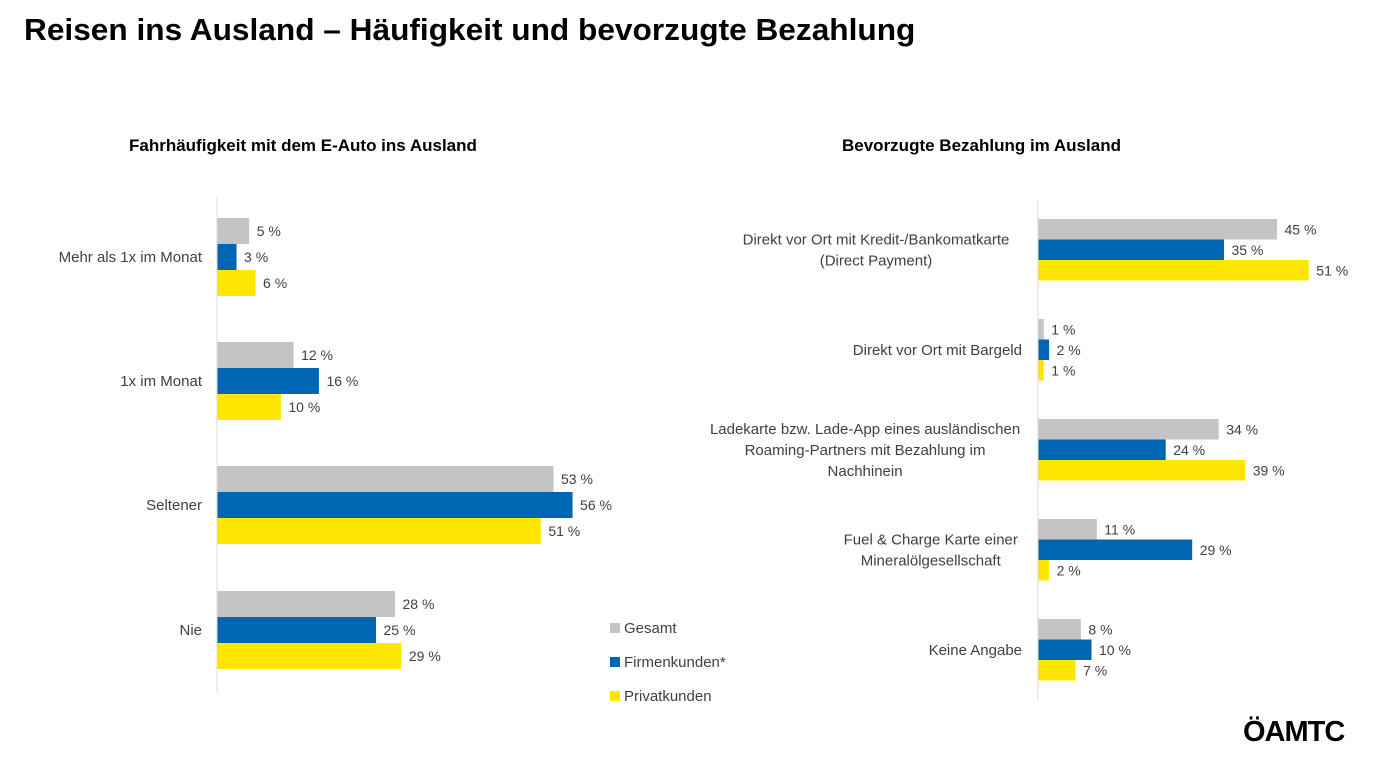 The image size is (1385, 780). What do you see at coordinates (615, 696) in the screenshot?
I see `legend-swatch-privatkunden` at bounding box center [615, 696].